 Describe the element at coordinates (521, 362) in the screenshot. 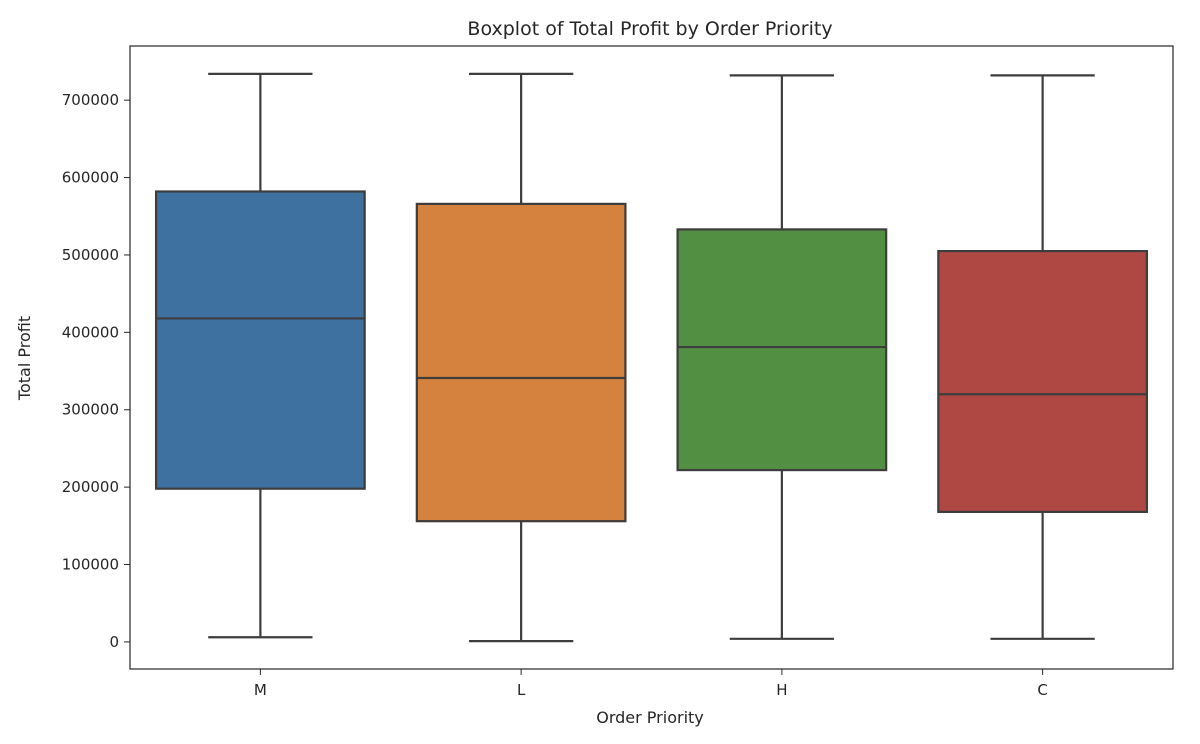

I see `box-l` at that location.